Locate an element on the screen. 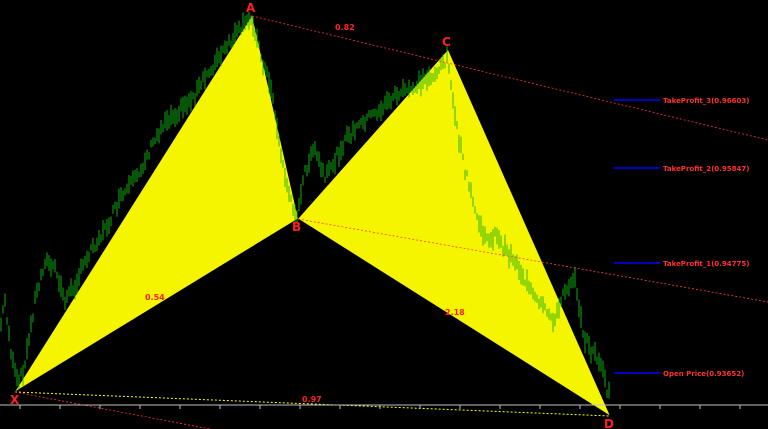 The image size is (768, 429). level-open-price-label: Open Price(0.93652) is located at coordinates (703, 374).